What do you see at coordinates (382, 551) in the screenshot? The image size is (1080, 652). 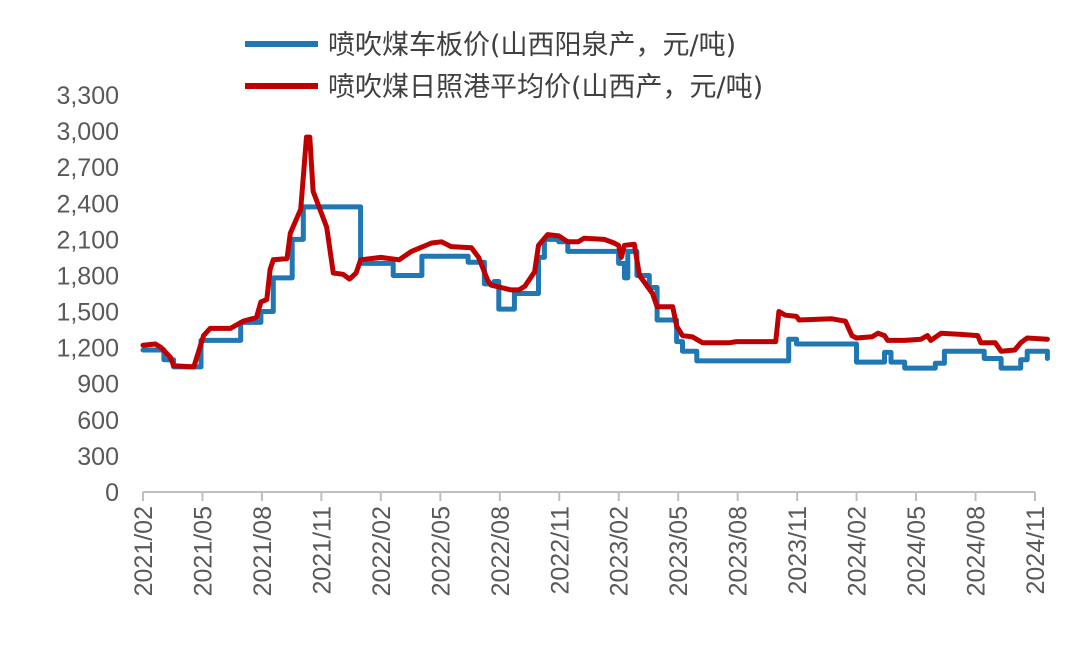 I see `x-tick-label: 2022/02` at bounding box center [382, 551].